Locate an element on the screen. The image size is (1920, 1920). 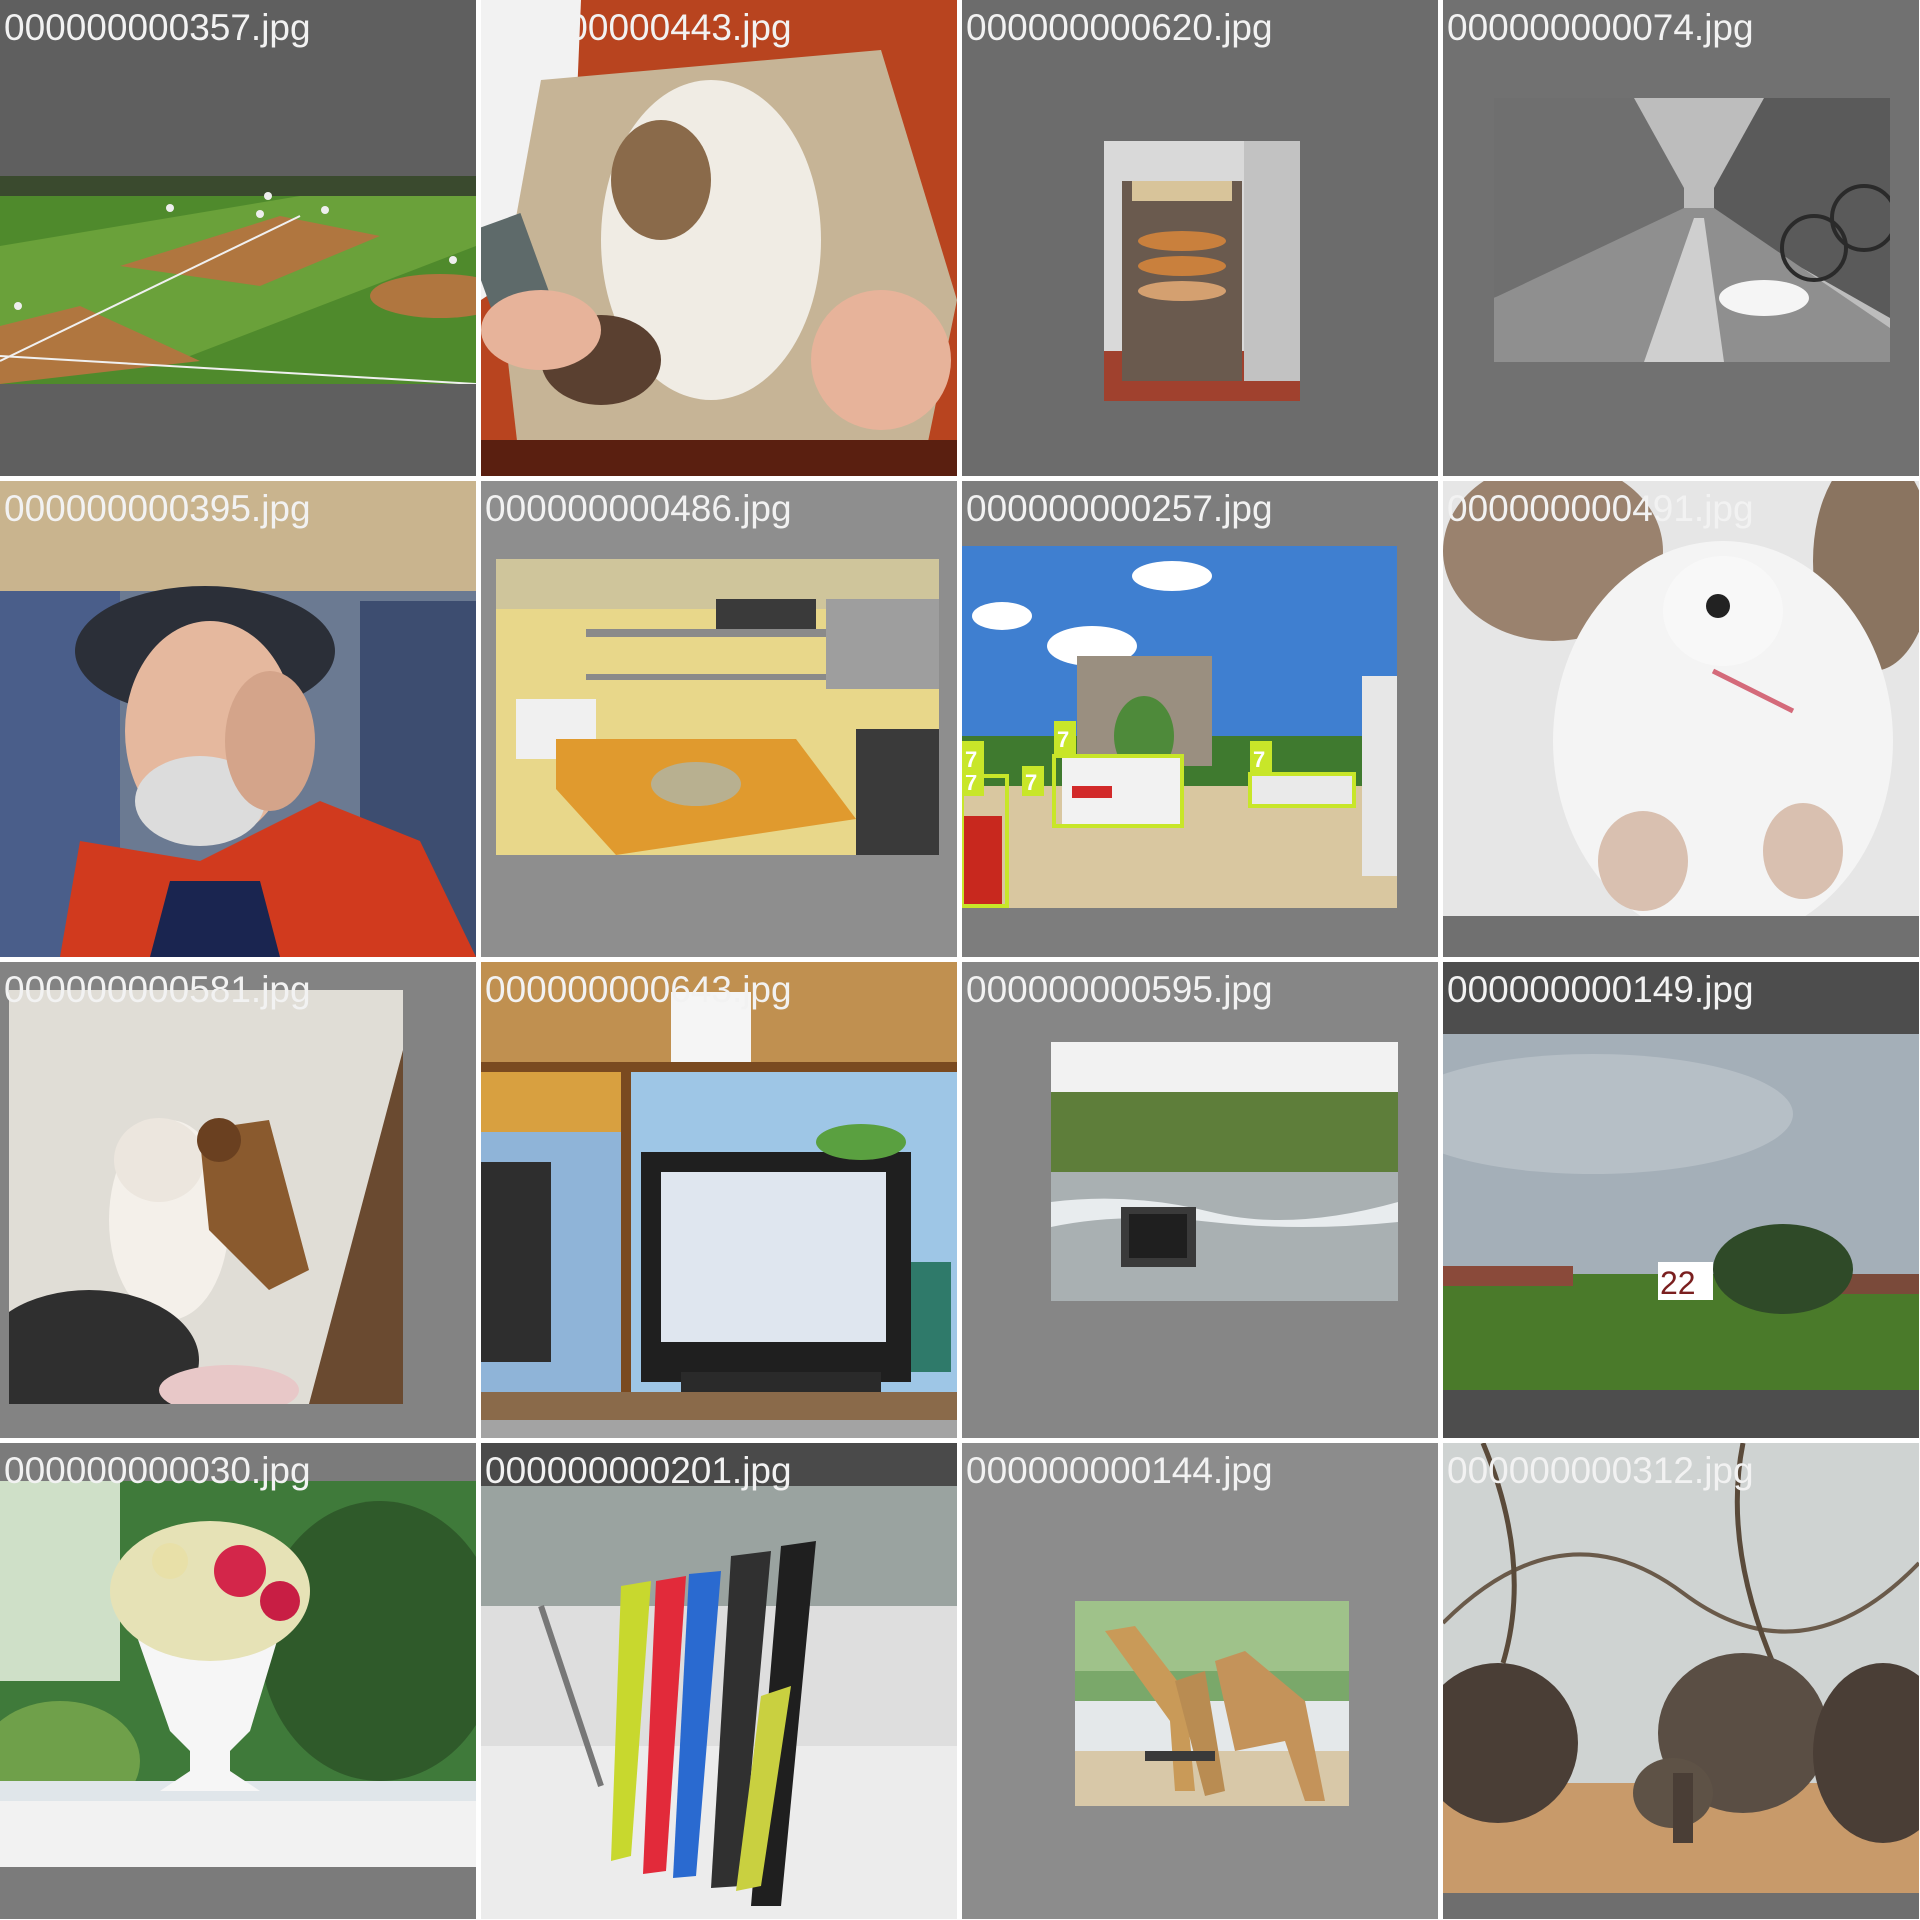
photo-cat-on-lap is located at coordinates (719, 238).